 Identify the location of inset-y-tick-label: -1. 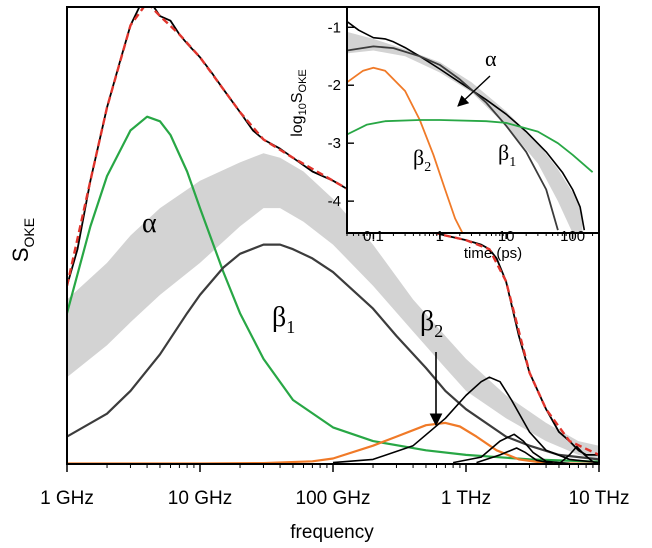
(334, 27).